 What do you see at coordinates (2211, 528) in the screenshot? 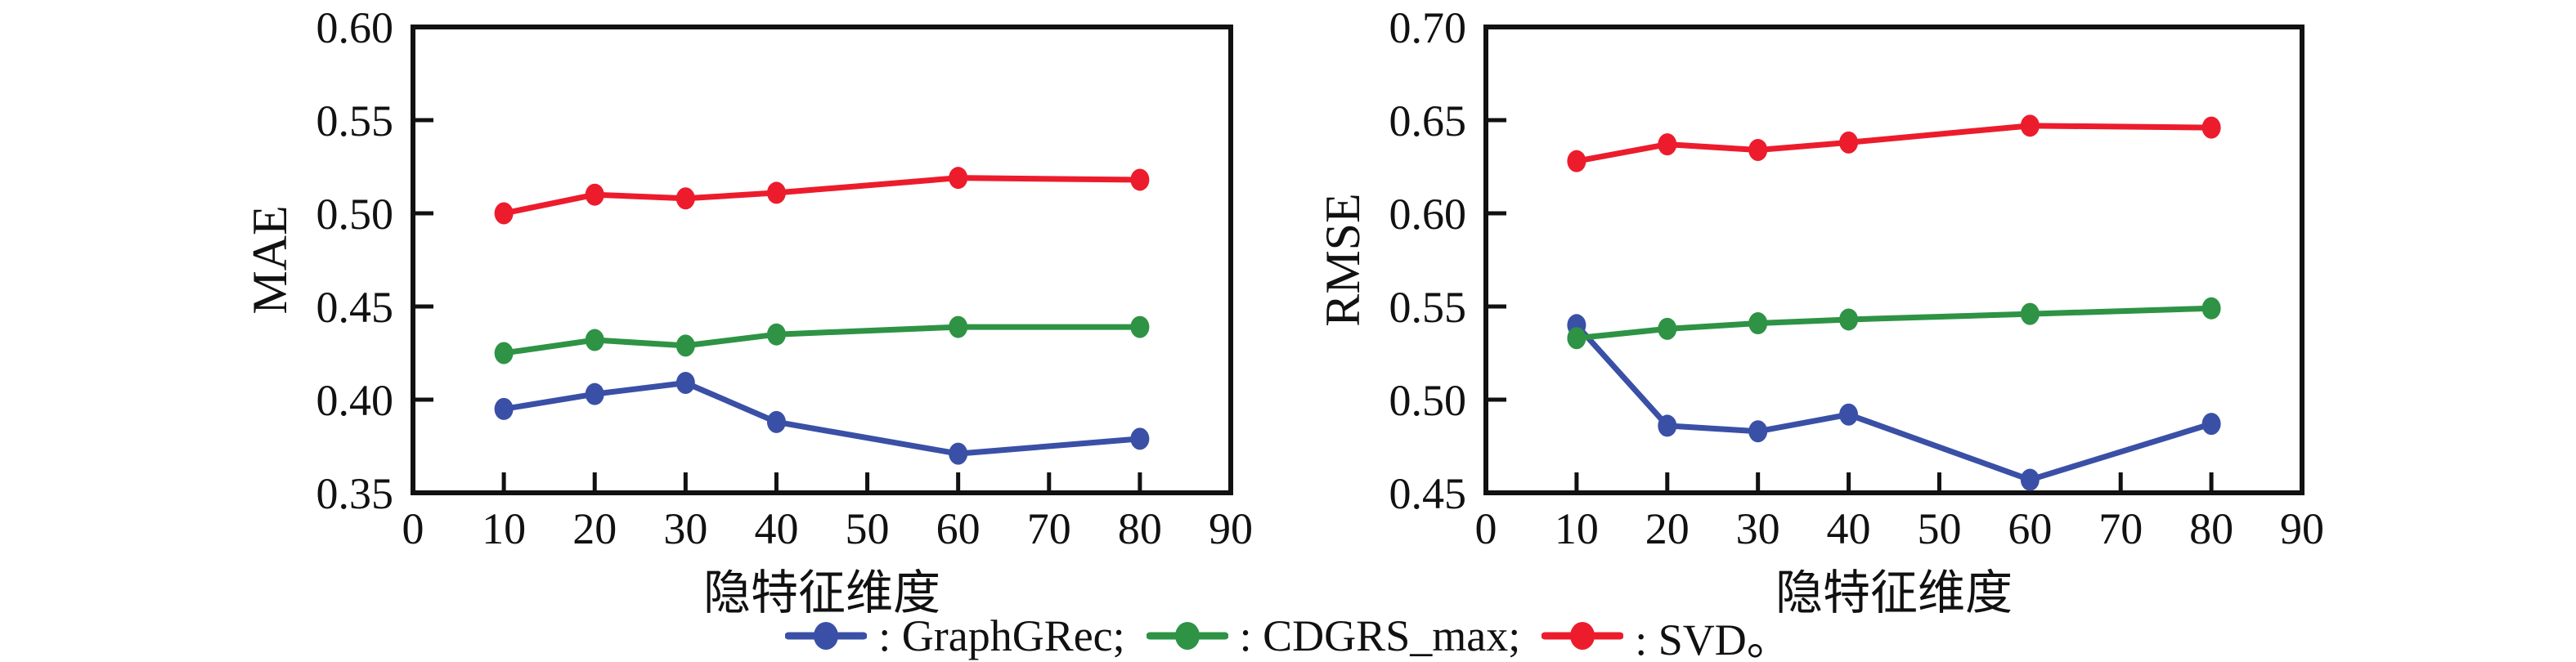
I see `rmse-x-tick-label: 80` at bounding box center [2211, 528].